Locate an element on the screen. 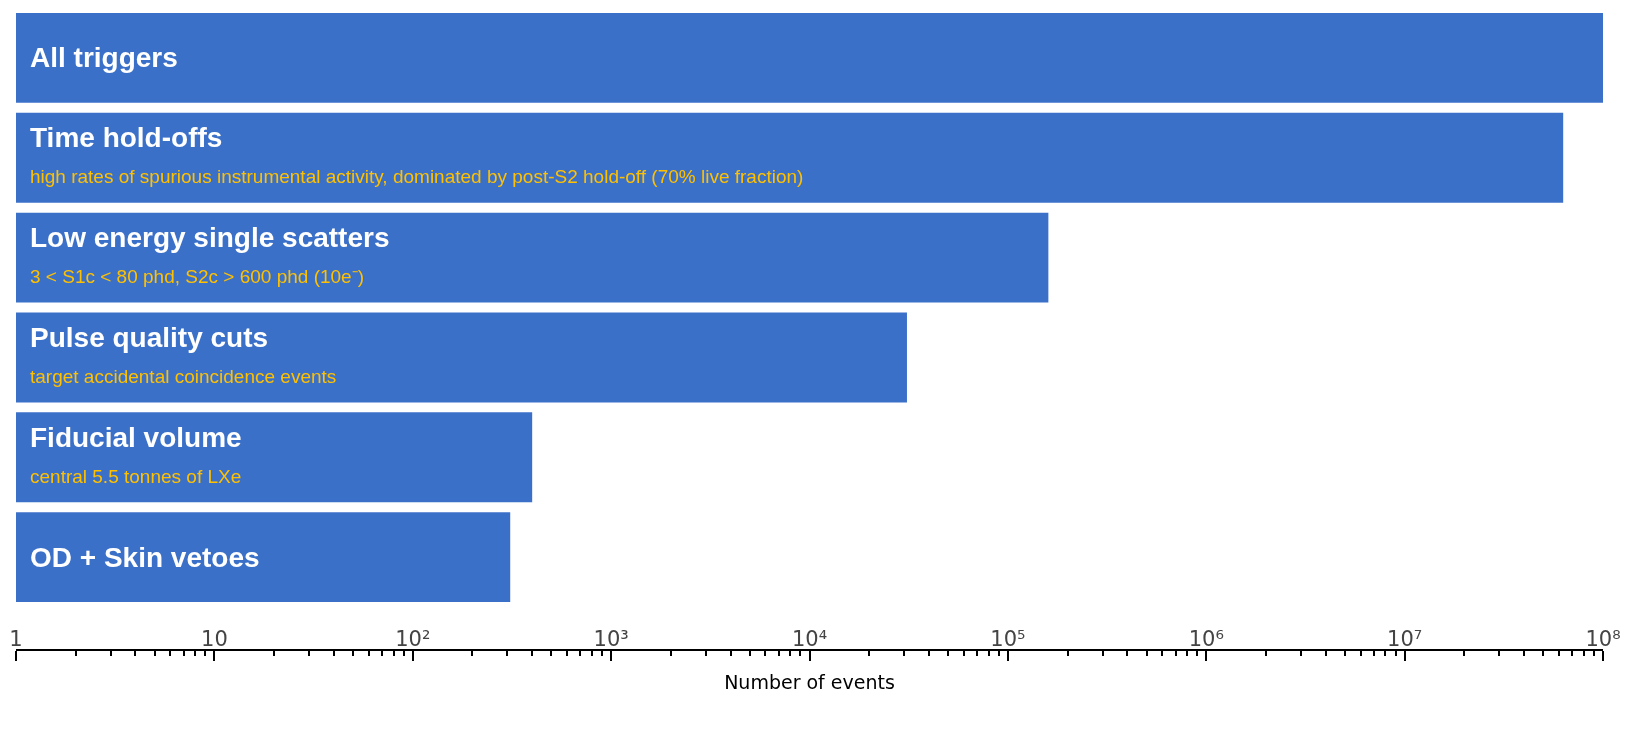  x-tick-label: 10⁴ is located at coordinates (809, 639).